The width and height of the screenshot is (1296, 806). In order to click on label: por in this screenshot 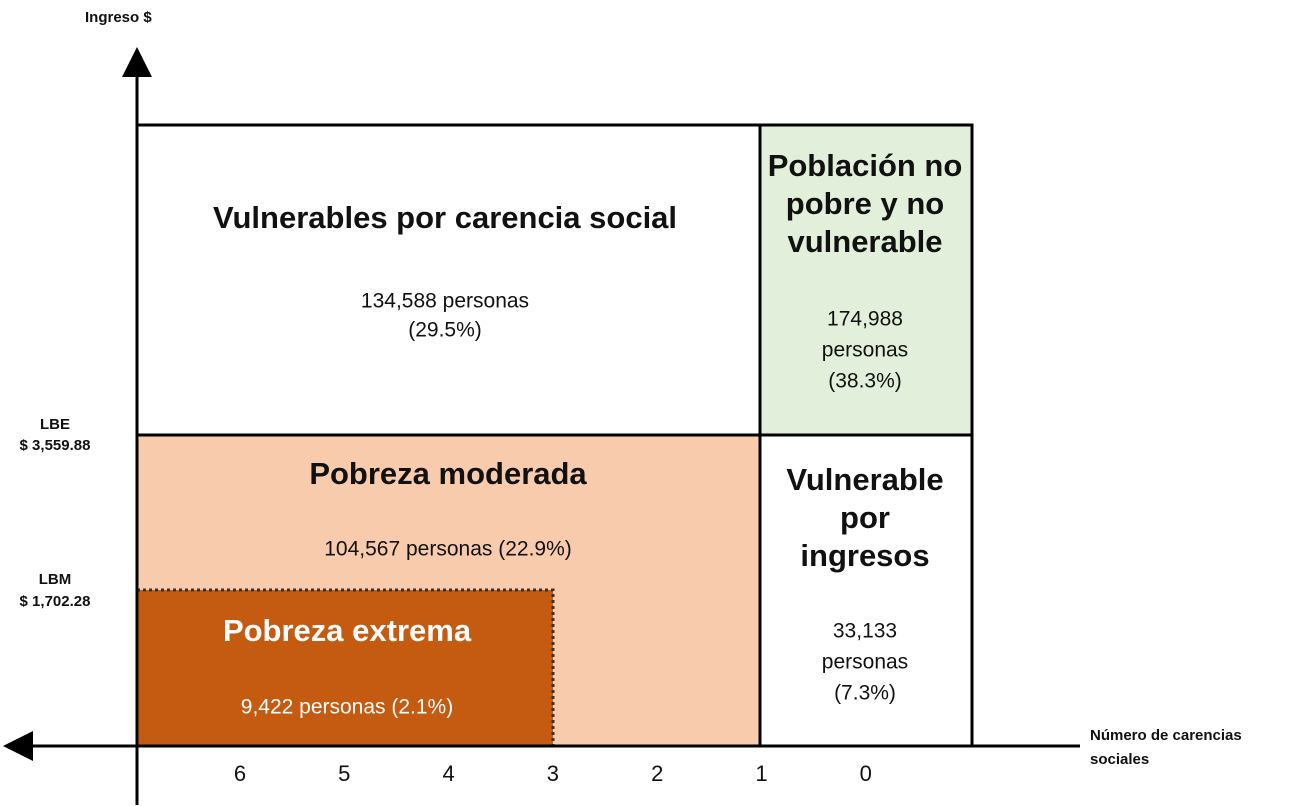, I will do `click(865, 517)`.